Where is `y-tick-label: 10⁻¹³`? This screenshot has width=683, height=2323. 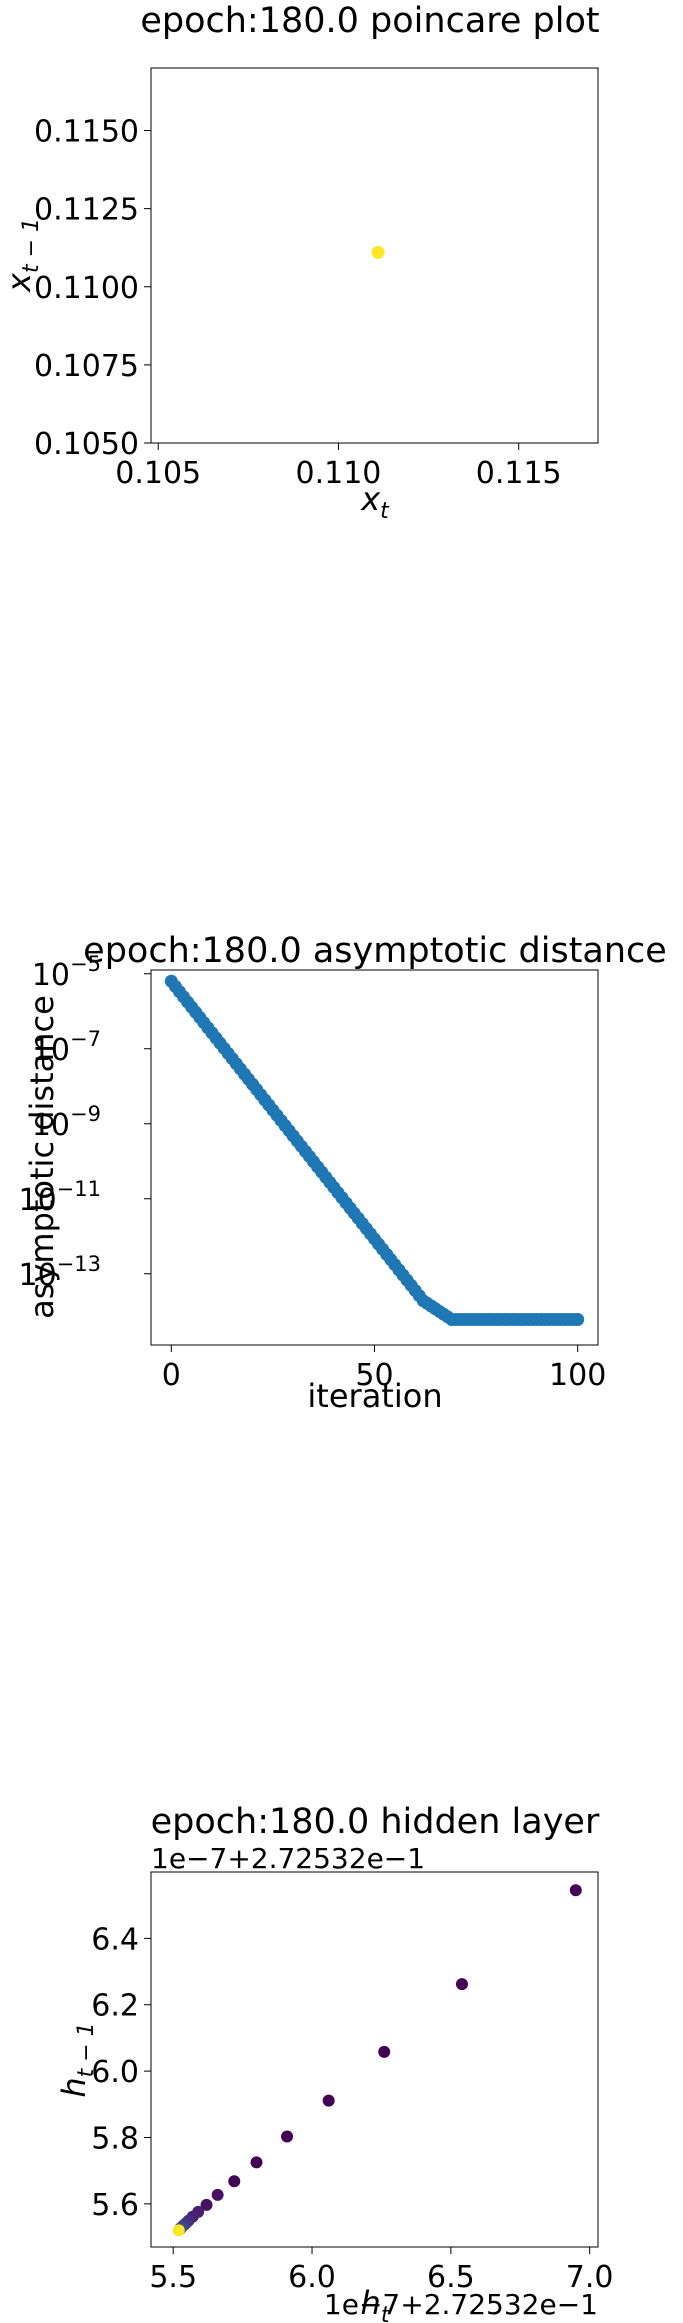 y-tick-label: 10⁻¹³ is located at coordinates (59, 1272).